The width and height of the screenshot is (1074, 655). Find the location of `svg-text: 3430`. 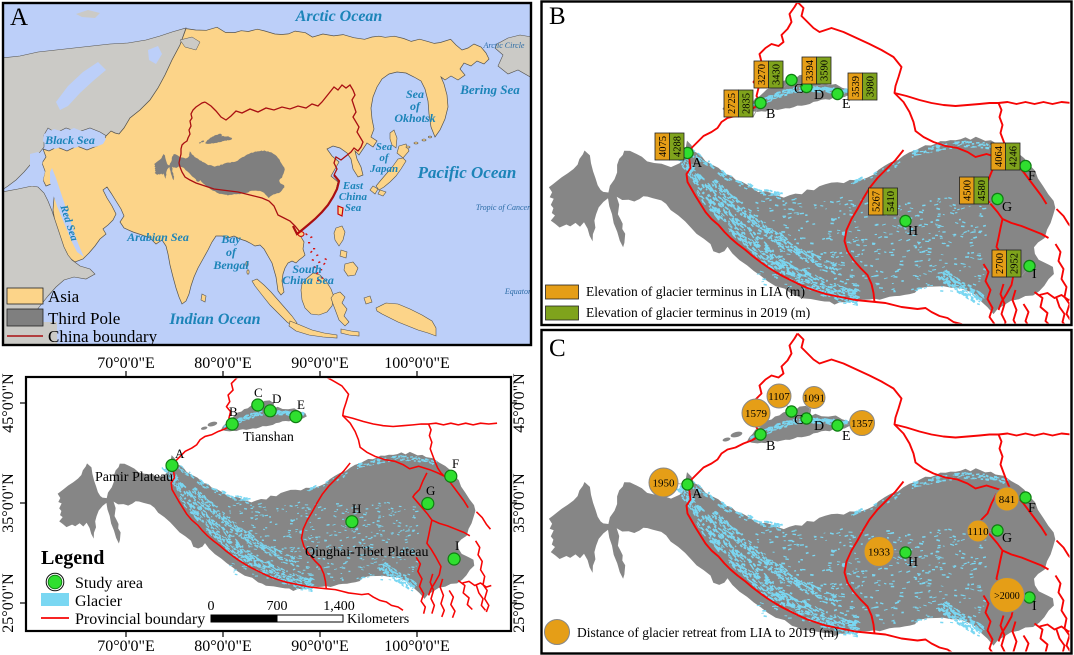

svg-text: 3430 is located at coordinates (777, 74).